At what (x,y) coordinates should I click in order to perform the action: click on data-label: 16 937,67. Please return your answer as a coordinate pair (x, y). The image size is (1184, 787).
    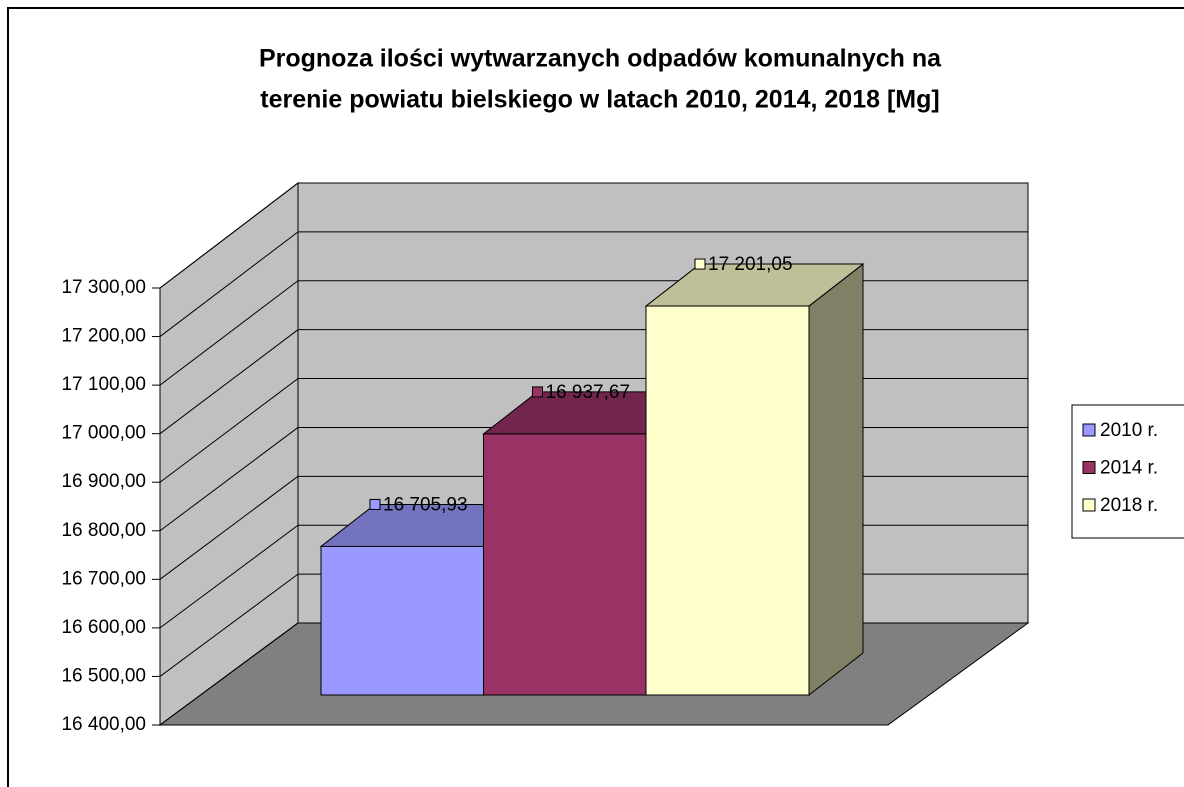
    Looking at the image, I should click on (588, 392).